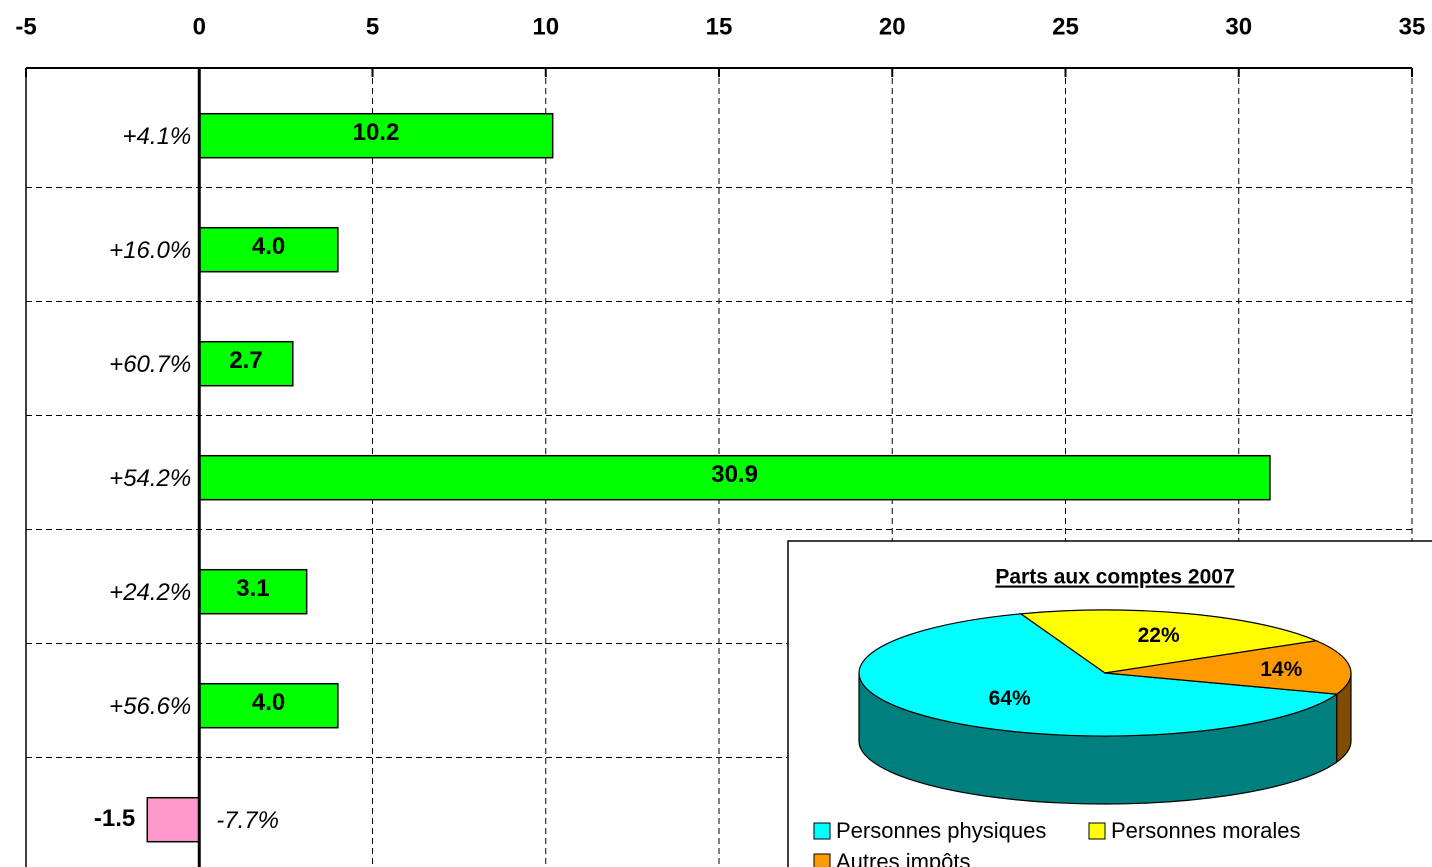 The image size is (1432, 867). What do you see at coordinates (114, 818) in the screenshot?
I see `data-label: -1.5` at bounding box center [114, 818].